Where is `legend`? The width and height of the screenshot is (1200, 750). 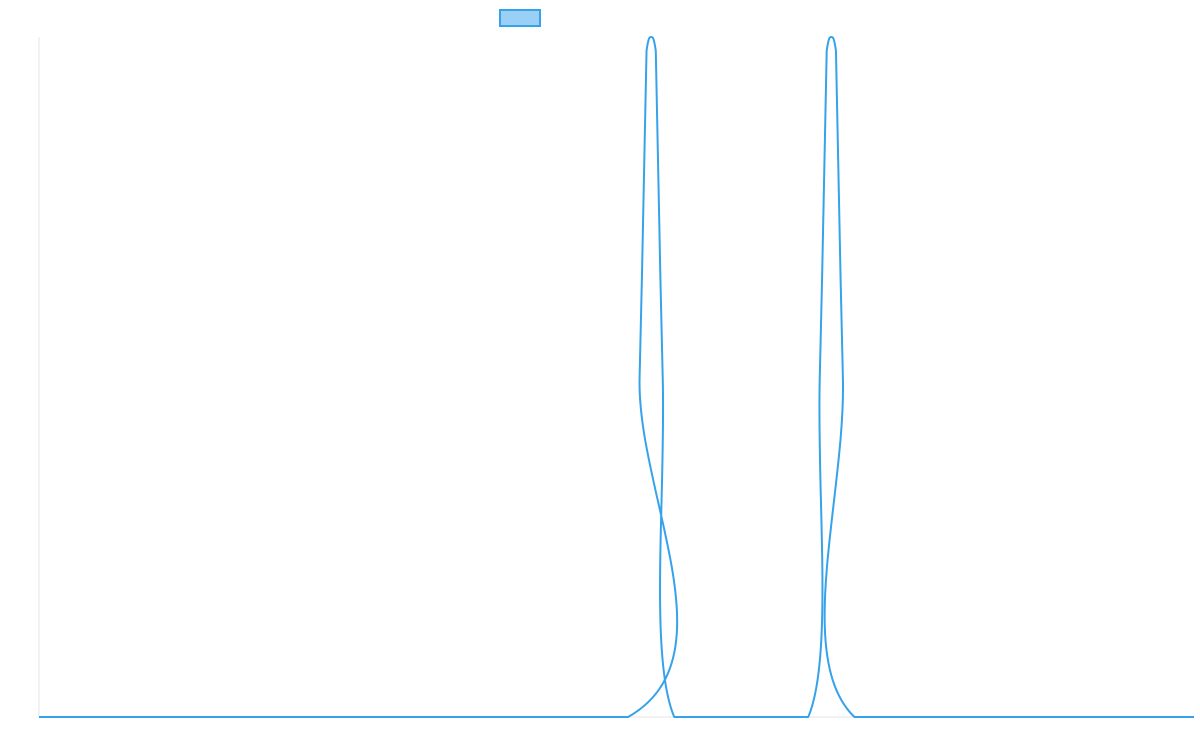
legend is located at coordinates (520, 18).